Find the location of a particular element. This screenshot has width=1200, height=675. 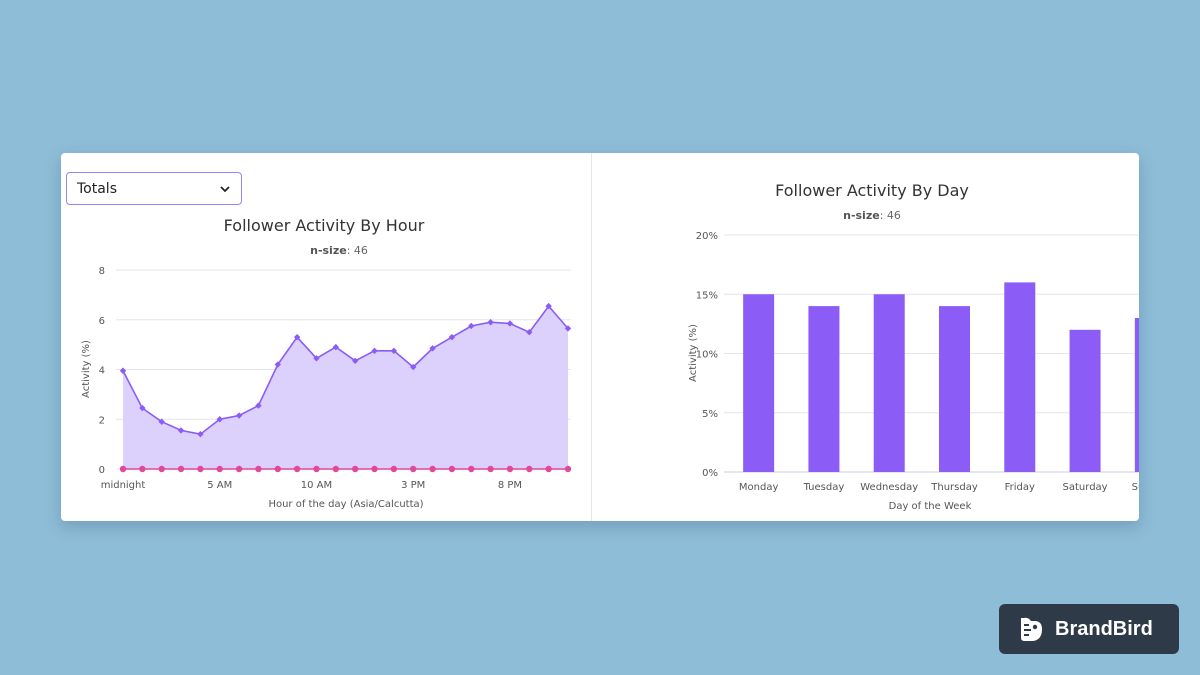

day-y-ticks: 0% 5% 10% 15% 20% is located at coordinates (707, 355).